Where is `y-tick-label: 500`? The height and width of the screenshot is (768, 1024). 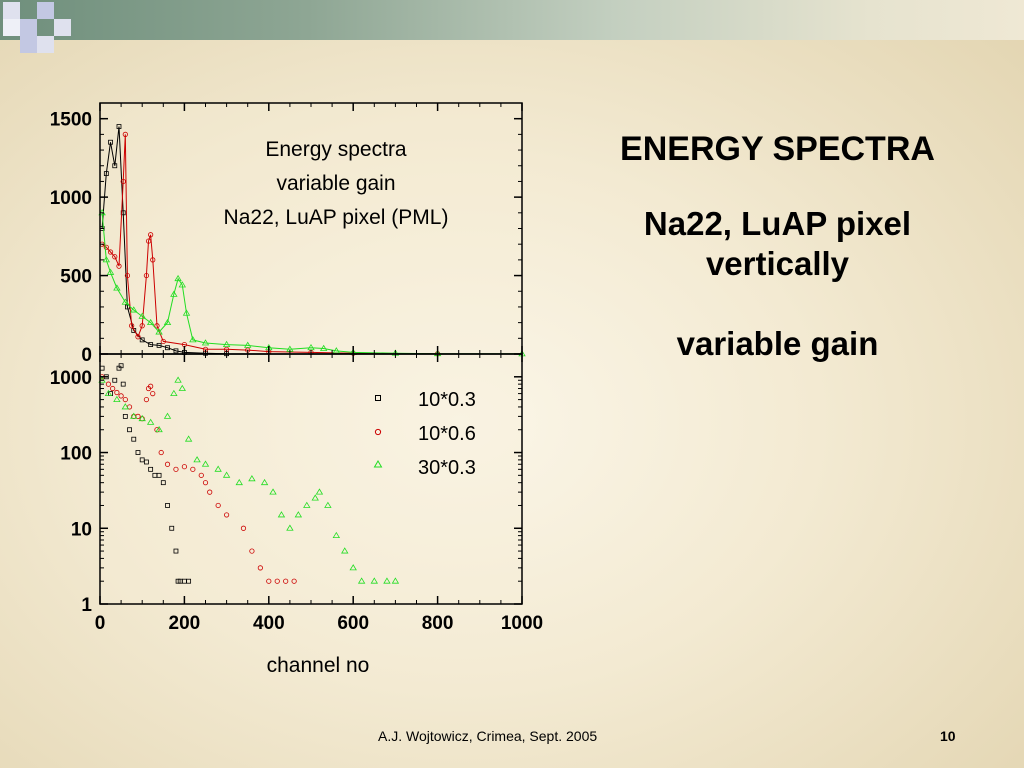 y-tick-label: 500 is located at coordinates (76, 277).